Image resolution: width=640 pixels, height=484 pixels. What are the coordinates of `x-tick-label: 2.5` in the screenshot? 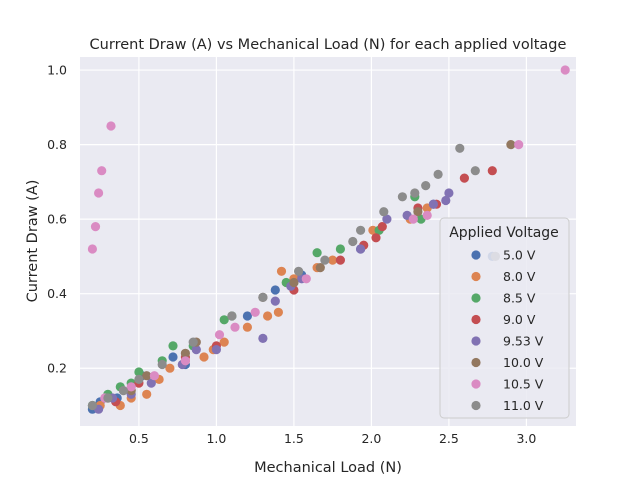 It's located at (449, 438).